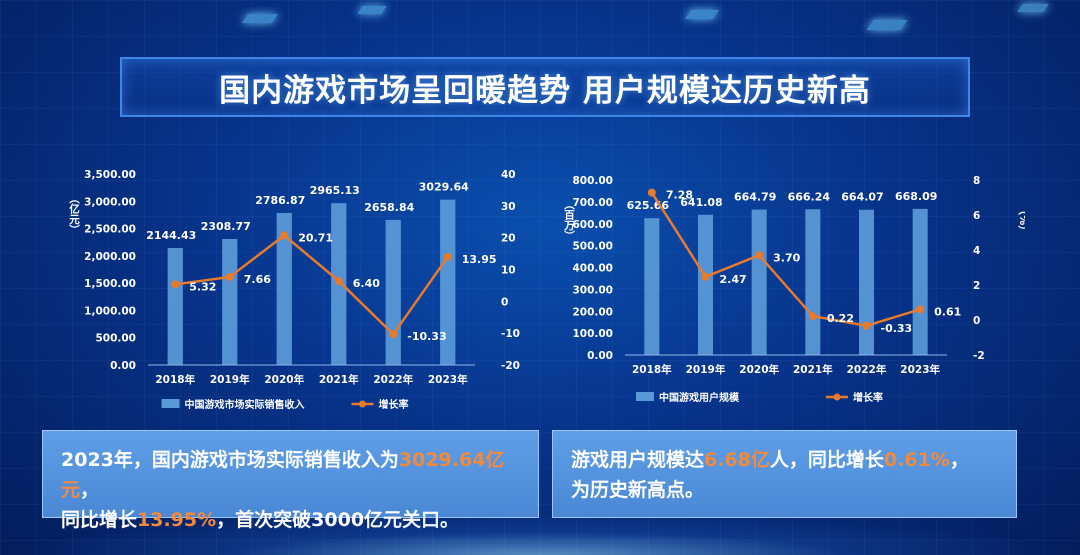 This screenshot has width=1080, height=555. I want to click on growth-rate-label: -0.33, so click(897, 328).